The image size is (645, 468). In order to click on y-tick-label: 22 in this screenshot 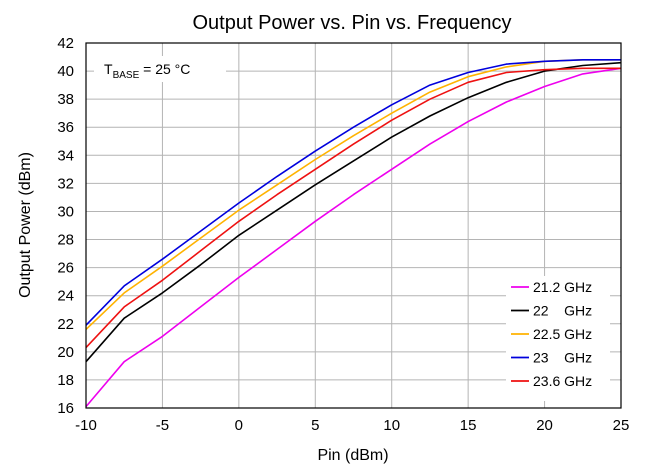, I will do `click(65, 324)`.